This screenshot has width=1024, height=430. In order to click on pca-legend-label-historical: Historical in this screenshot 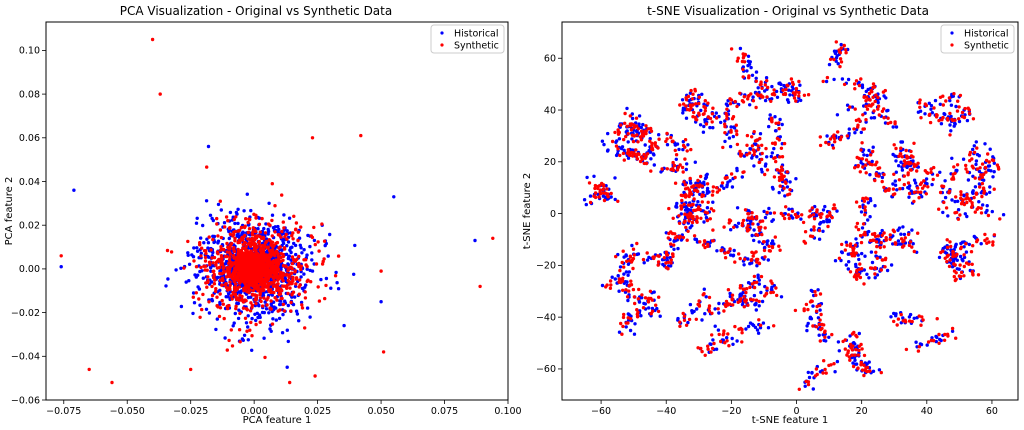, I will do `click(476, 34)`.